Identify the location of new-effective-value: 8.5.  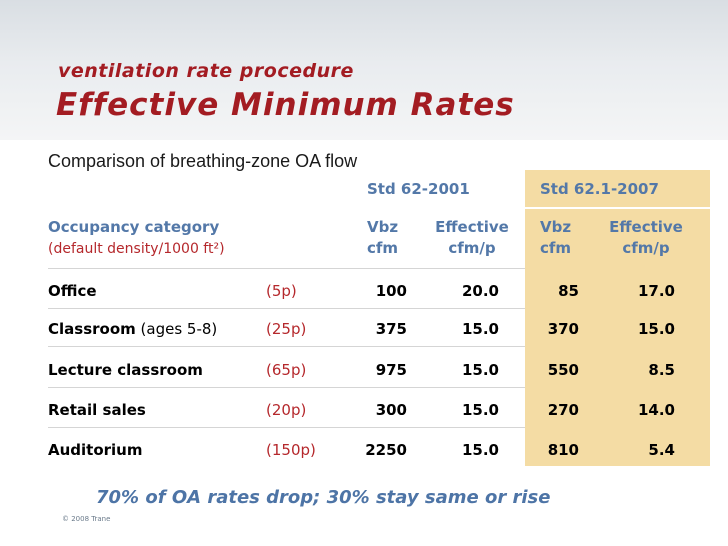
(661, 370).